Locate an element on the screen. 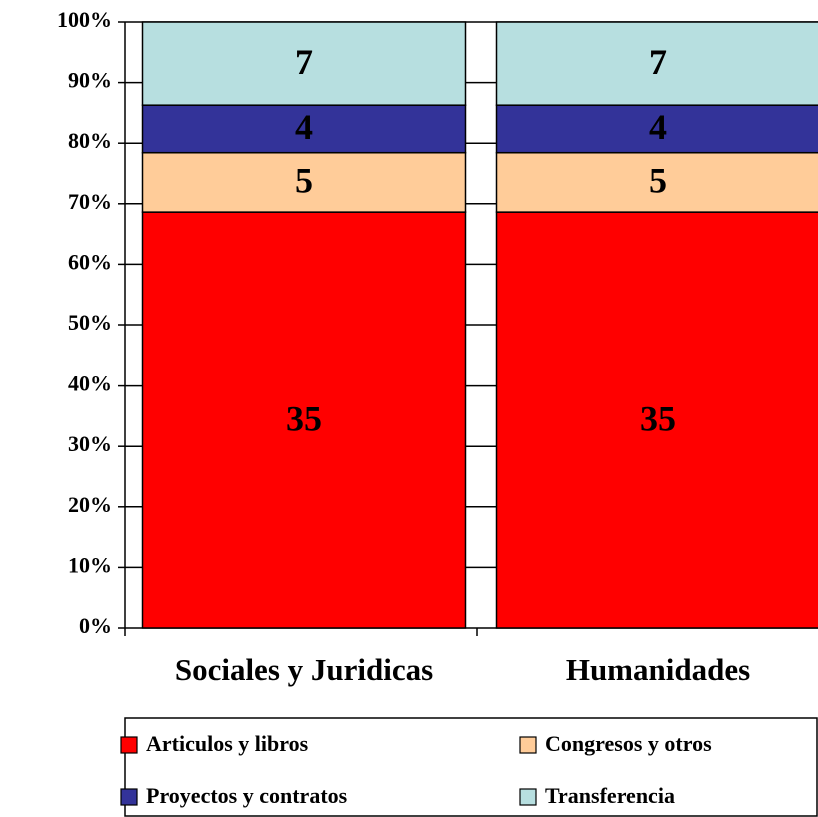 This screenshot has height=817, width=818. y-tick-label: 80% is located at coordinates (90, 140).